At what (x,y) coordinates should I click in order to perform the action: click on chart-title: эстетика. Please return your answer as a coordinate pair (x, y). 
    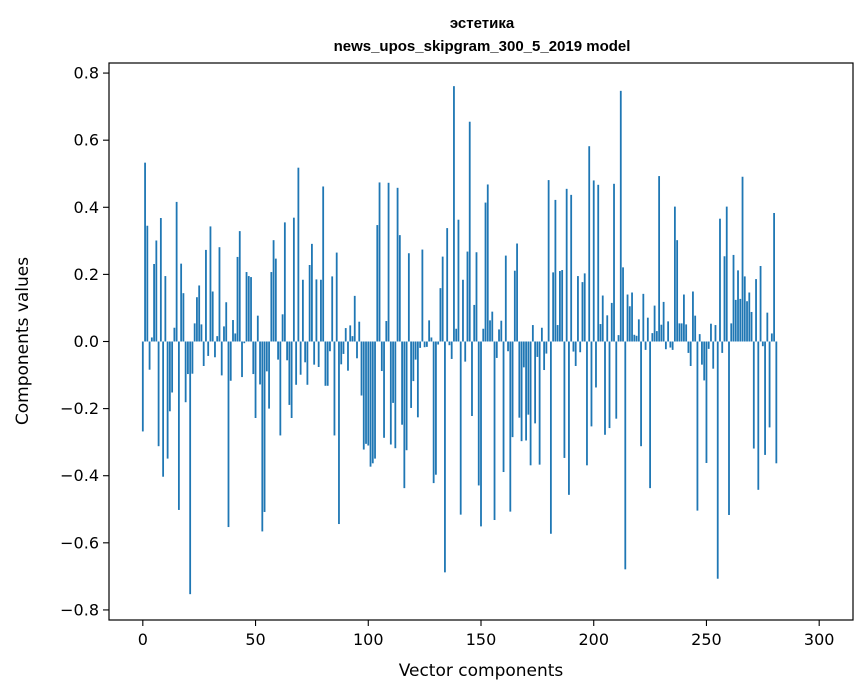
    Looking at the image, I should click on (482, 23).